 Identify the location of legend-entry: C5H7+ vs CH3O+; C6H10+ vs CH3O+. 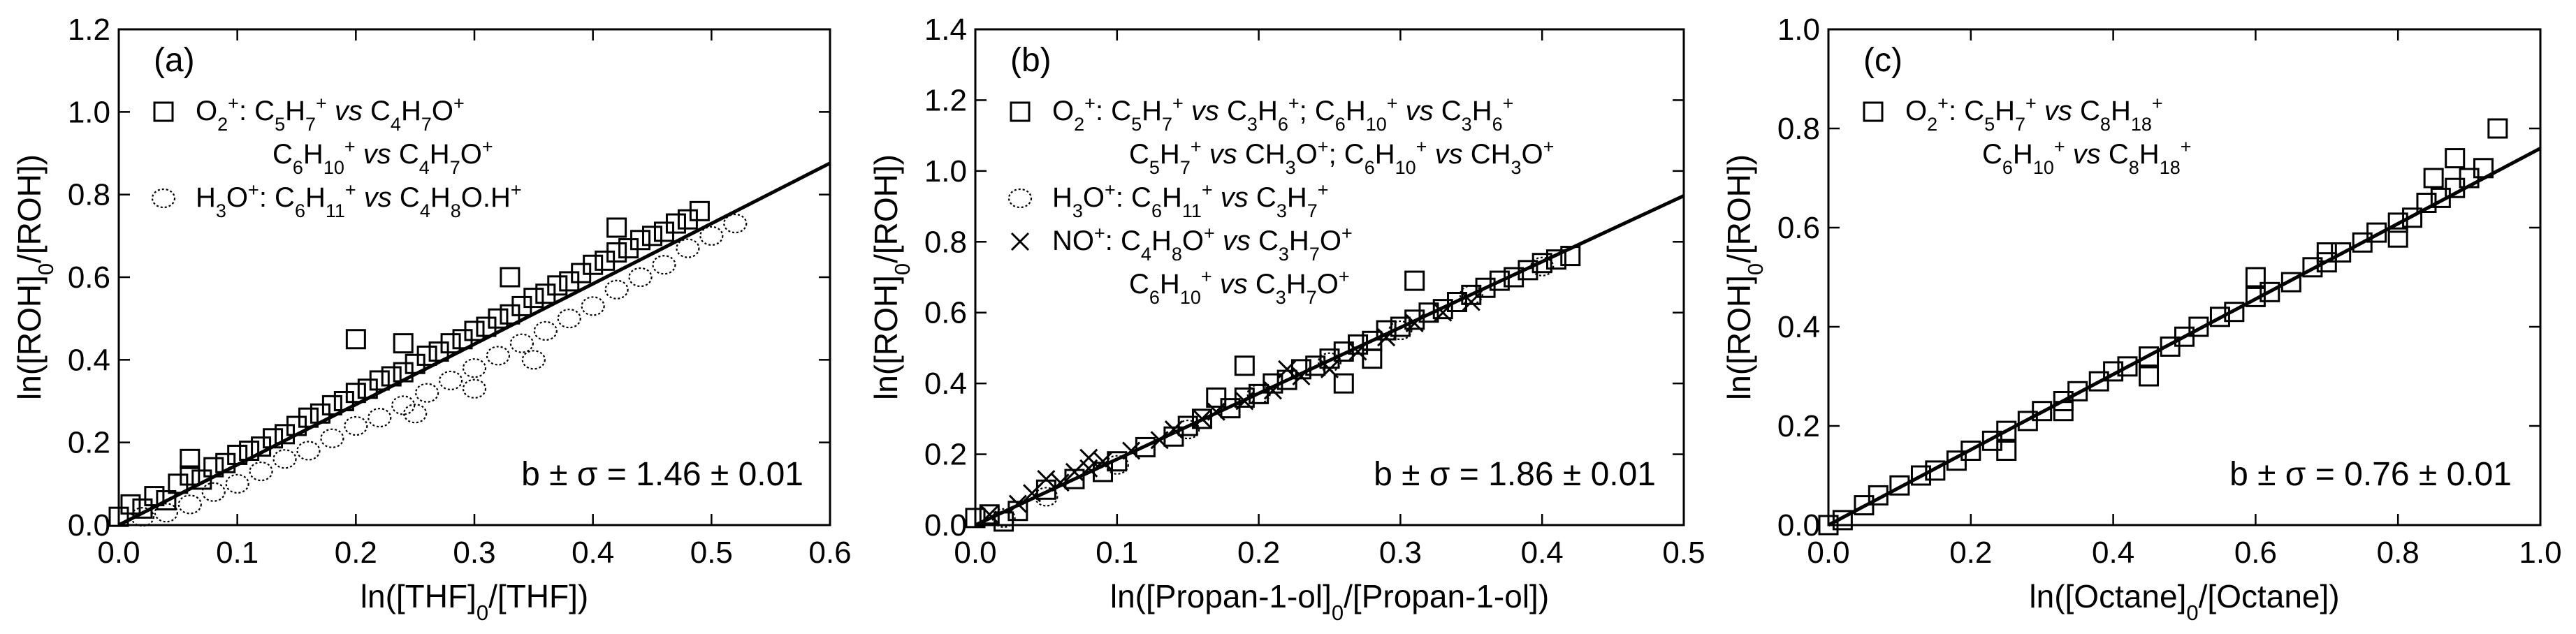
(1341, 157).